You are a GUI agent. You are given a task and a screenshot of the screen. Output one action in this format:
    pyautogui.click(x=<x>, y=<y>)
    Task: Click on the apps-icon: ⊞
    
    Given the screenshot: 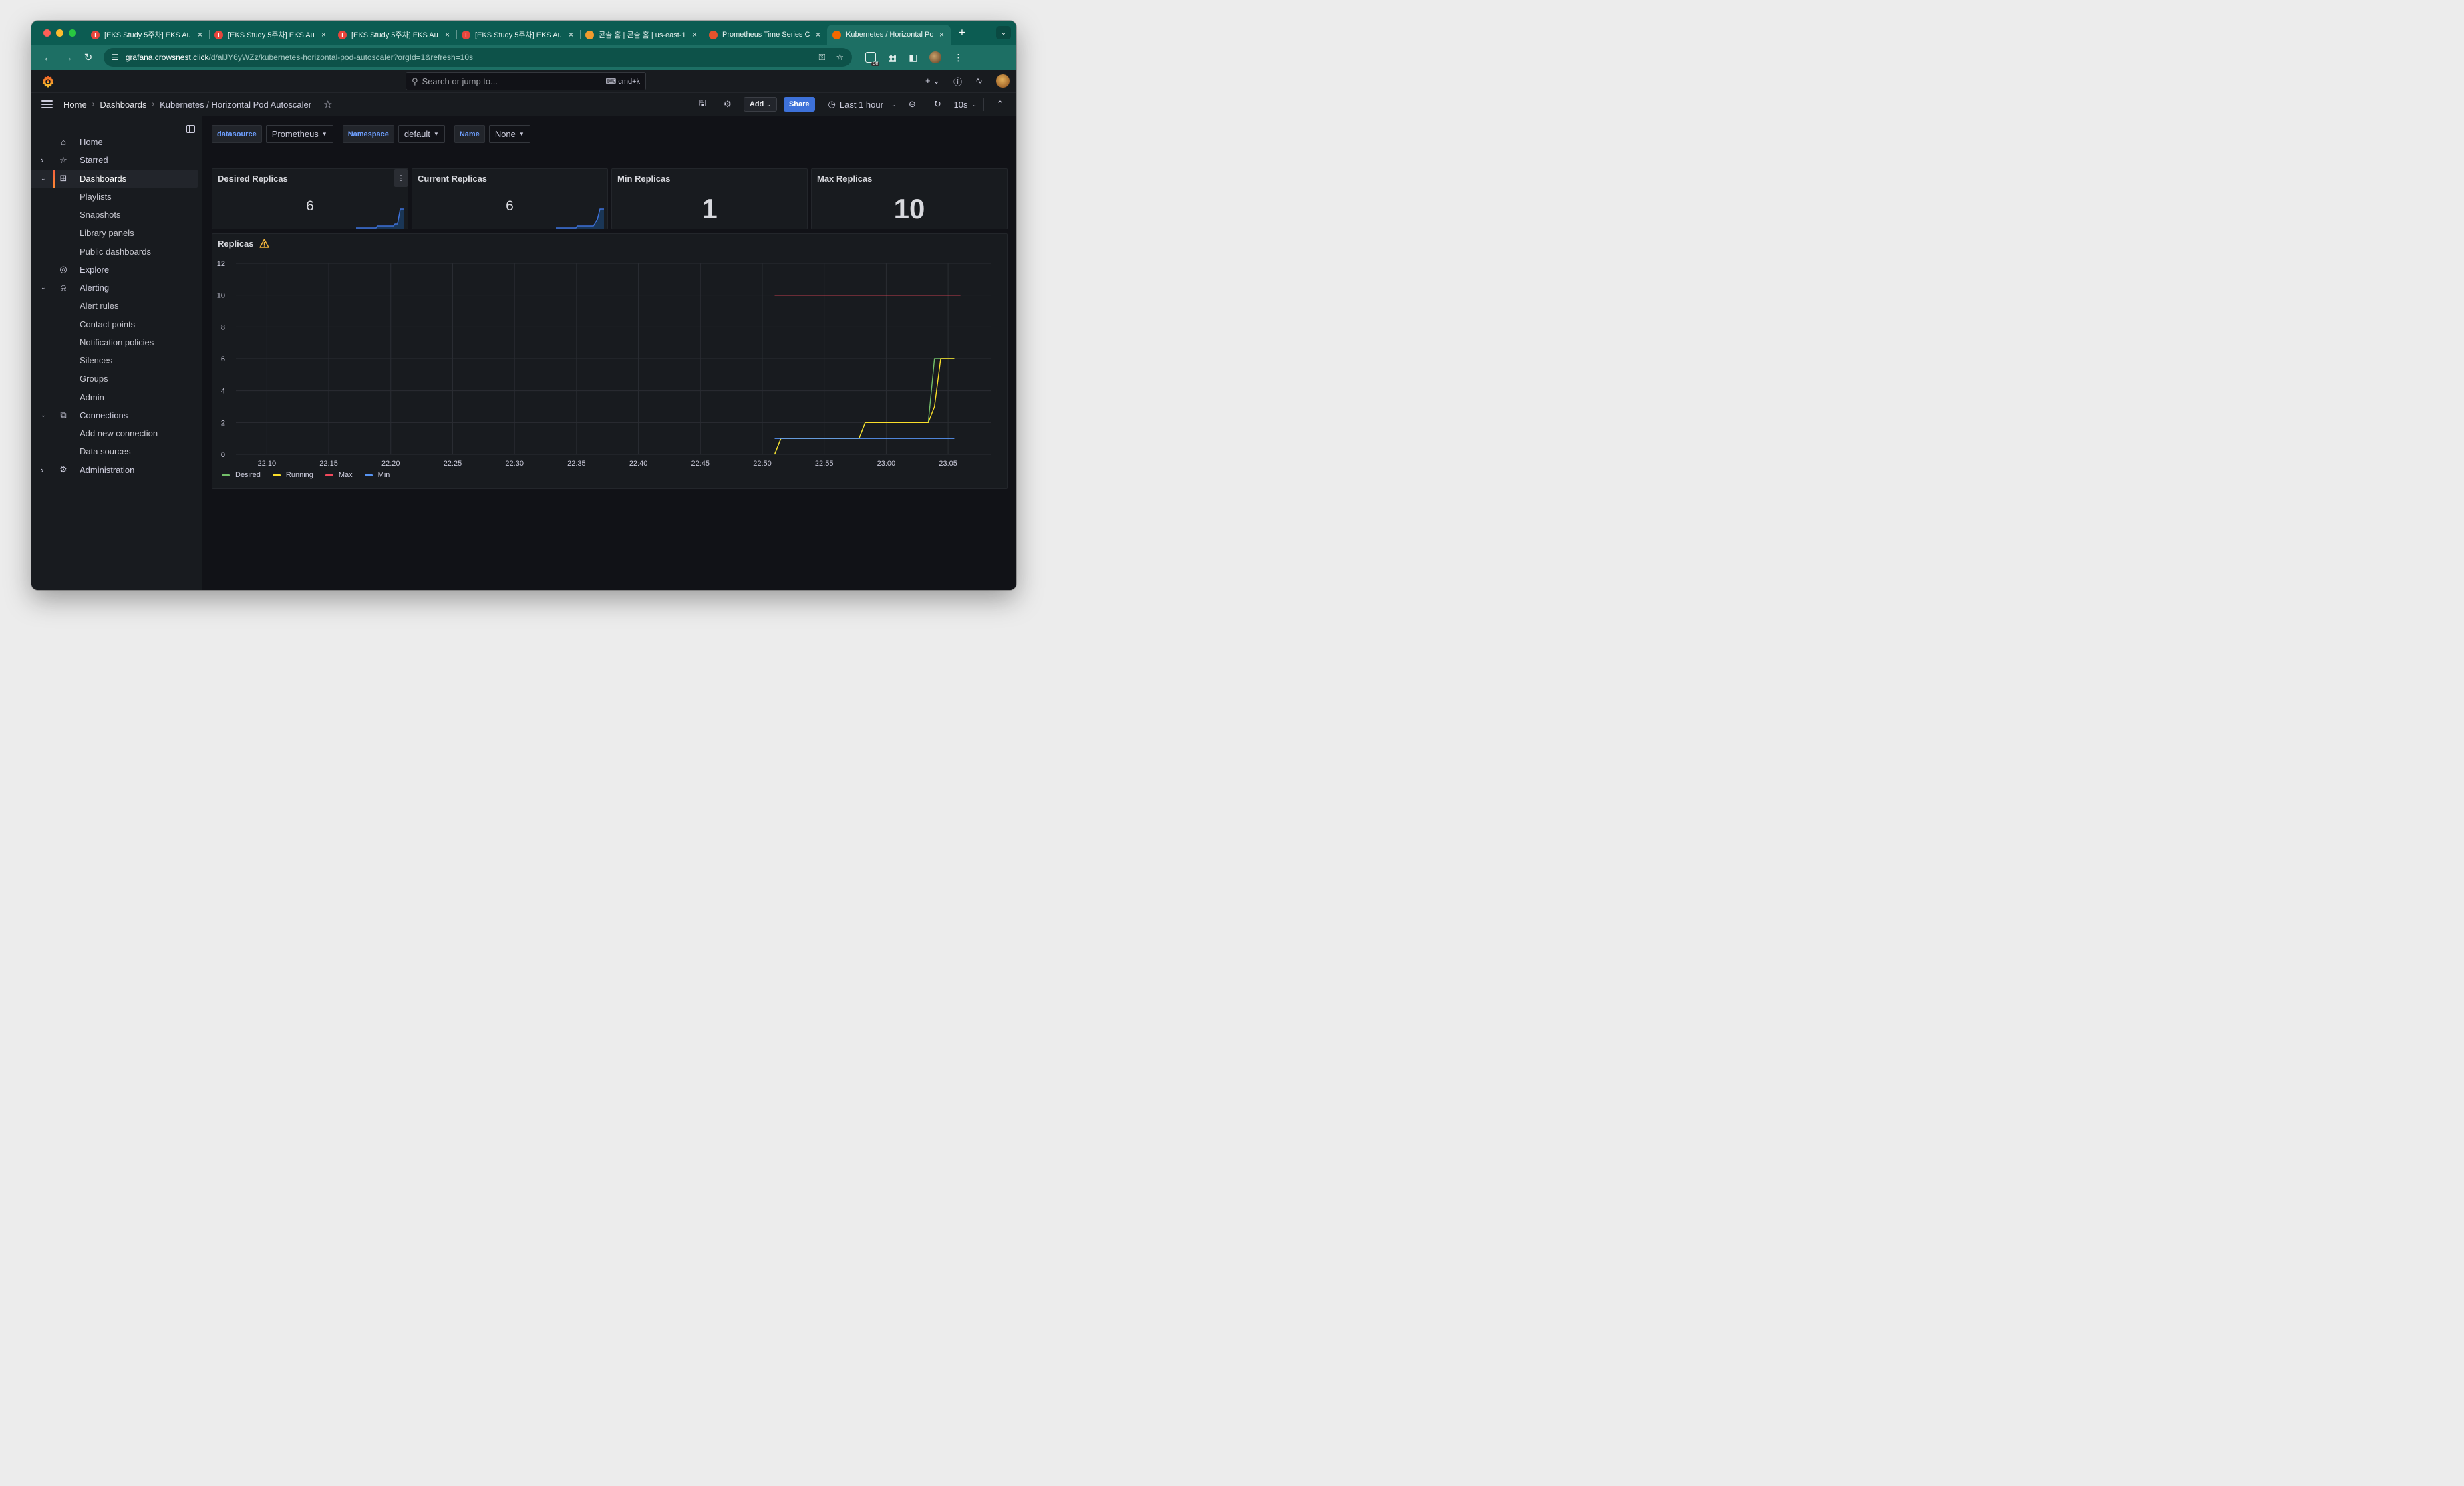 What is the action you would take?
    pyautogui.click(x=63, y=178)
    